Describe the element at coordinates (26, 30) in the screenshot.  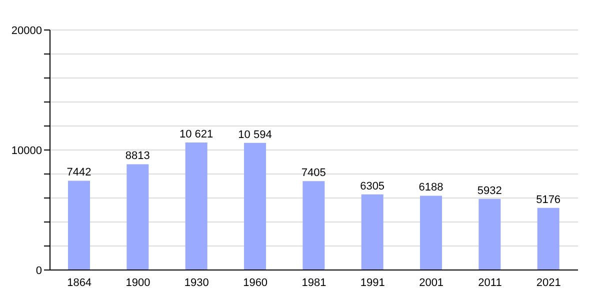
I see `y-tick-label: 20000` at that location.